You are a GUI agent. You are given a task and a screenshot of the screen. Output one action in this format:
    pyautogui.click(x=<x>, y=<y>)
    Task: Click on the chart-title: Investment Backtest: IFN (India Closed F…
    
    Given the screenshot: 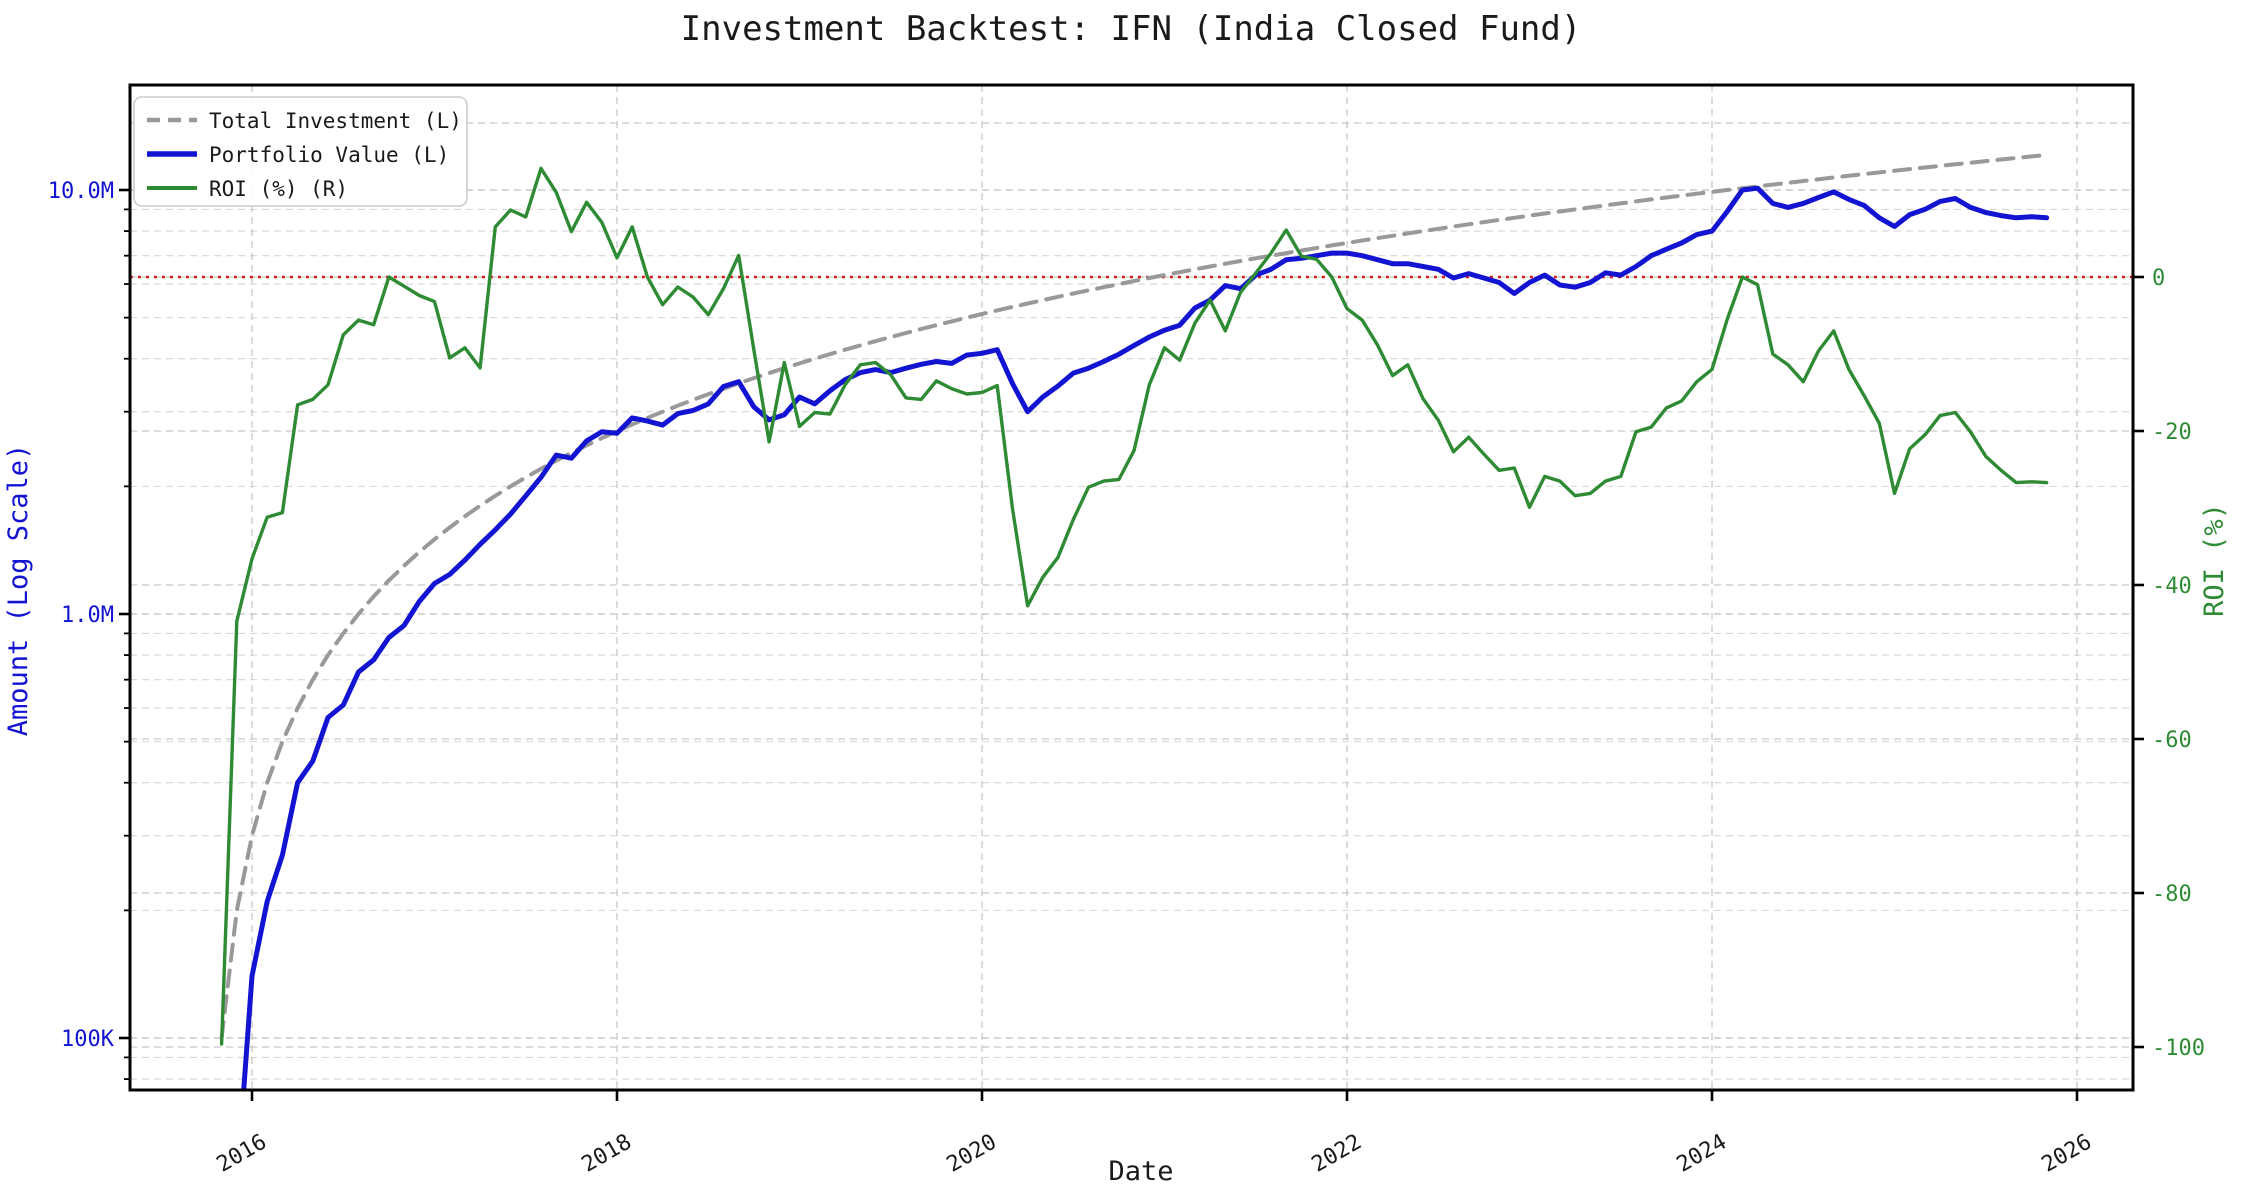 What is the action you would take?
    pyautogui.click(x=1131, y=29)
    